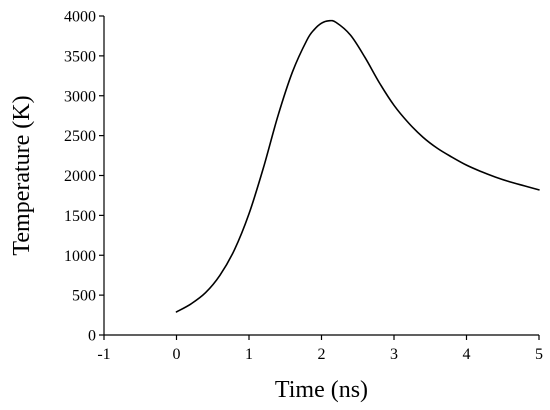 This screenshot has height=410, width=550. Describe the element at coordinates (539, 354) in the screenshot. I see `x-tick-label: 5` at that location.